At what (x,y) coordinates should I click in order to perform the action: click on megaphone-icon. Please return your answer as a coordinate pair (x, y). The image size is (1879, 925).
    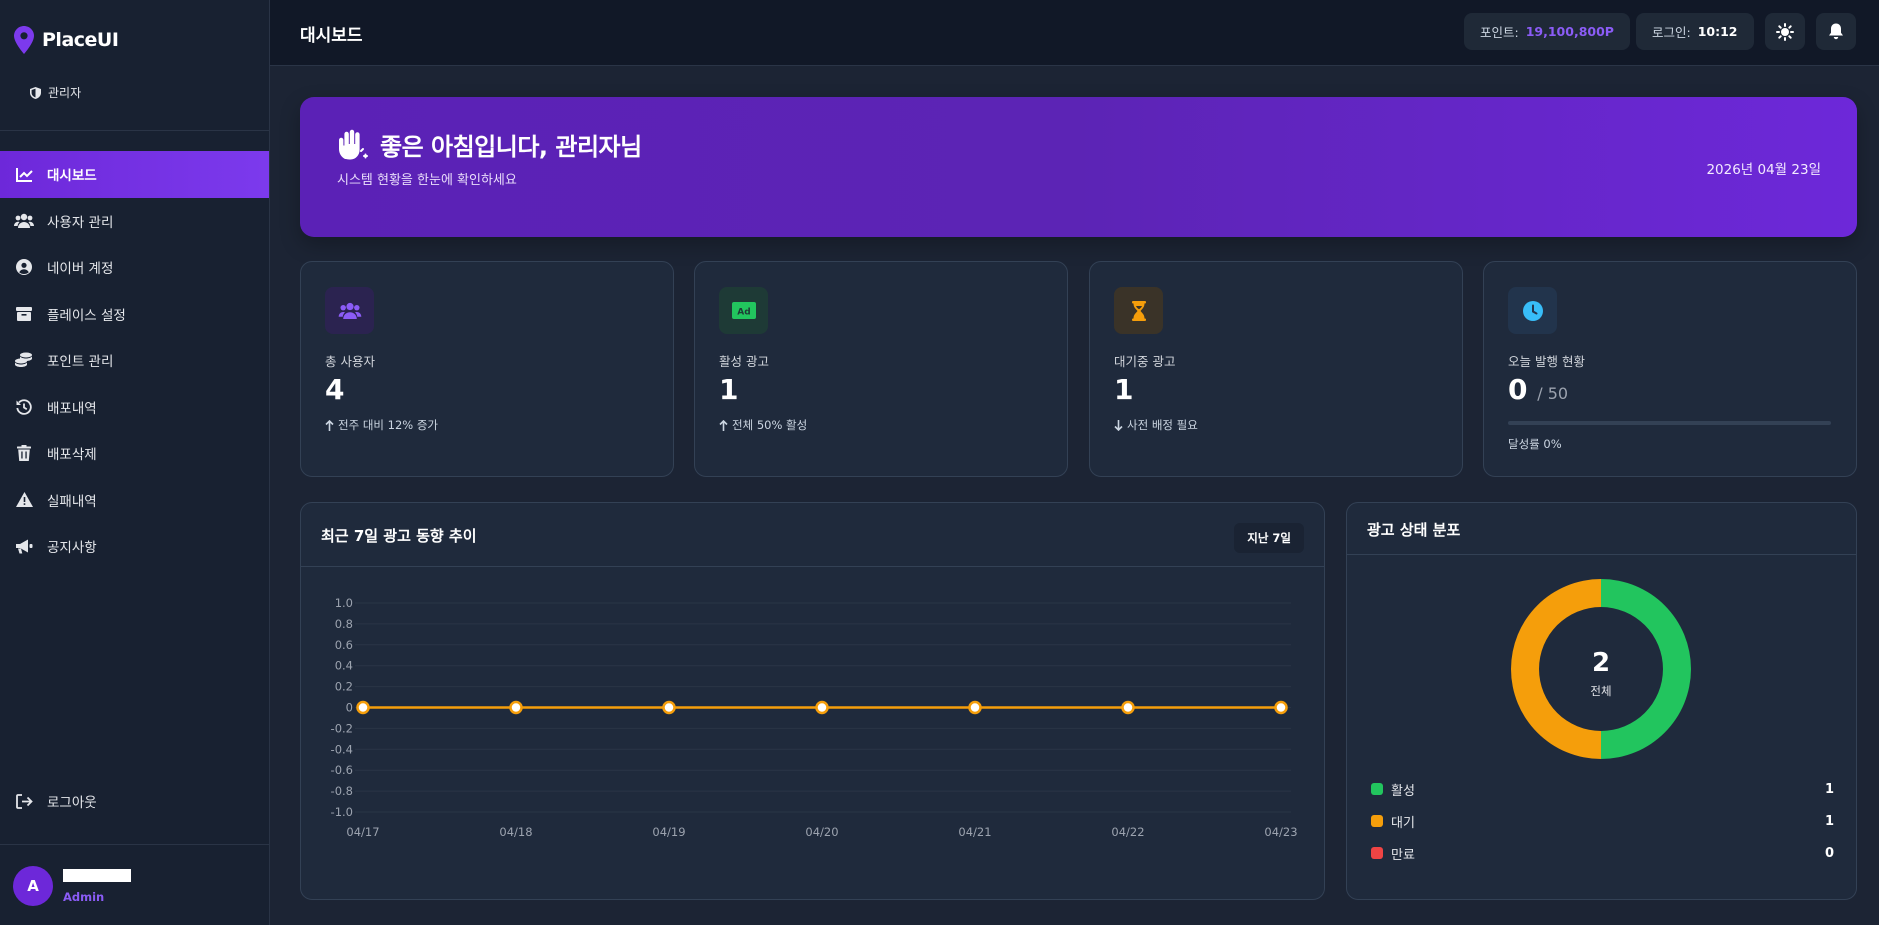
    Looking at the image, I should click on (24, 546).